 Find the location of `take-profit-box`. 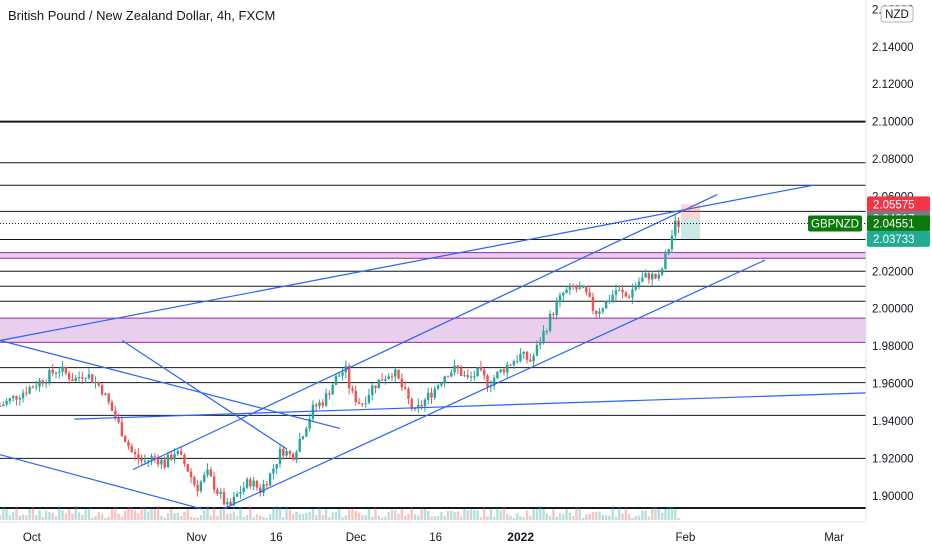

take-profit-box is located at coordinates (691, 228).